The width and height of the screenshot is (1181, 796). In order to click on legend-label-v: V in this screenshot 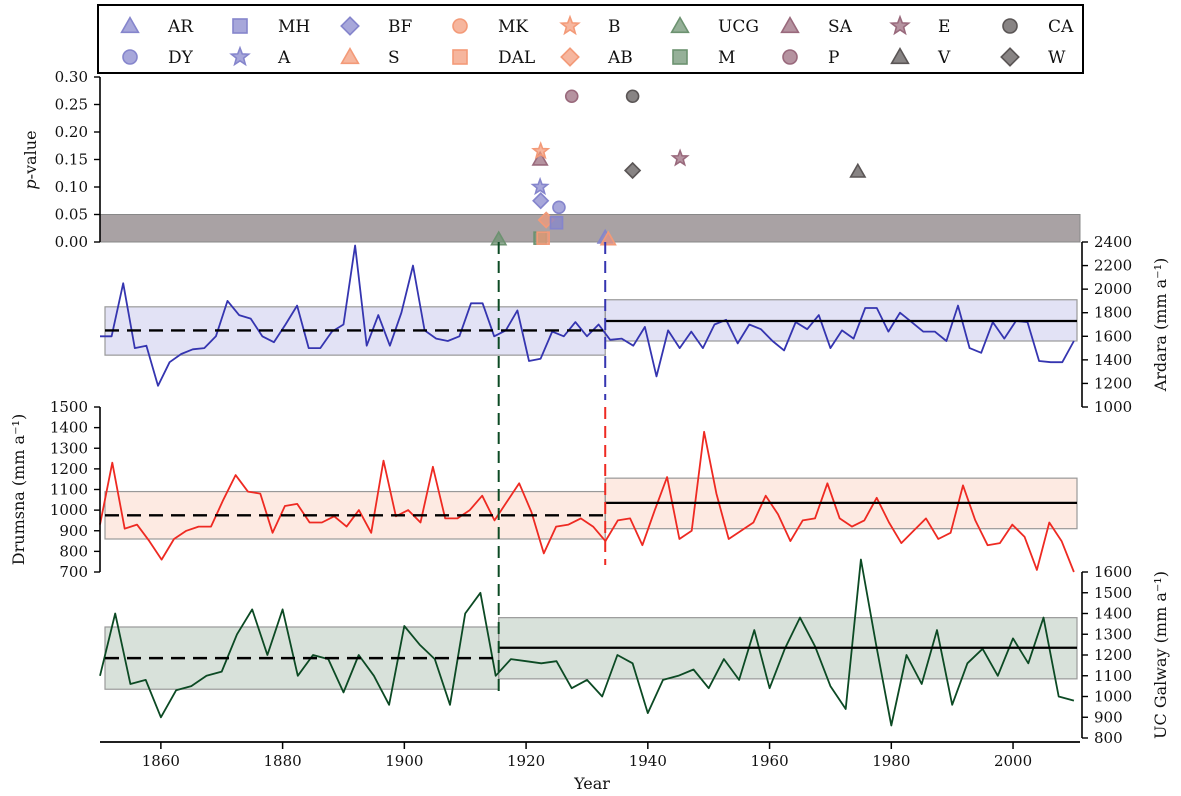, I will do `click(944, 58)`.